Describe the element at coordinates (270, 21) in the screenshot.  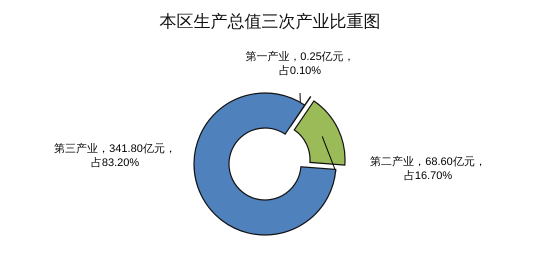
I see `chart-title: 本区生产总值三次产业比重图` at that location.